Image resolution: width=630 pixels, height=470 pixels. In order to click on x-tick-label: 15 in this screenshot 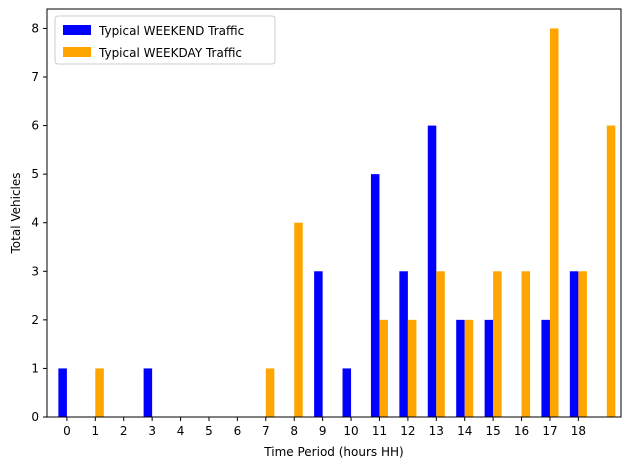, I will do `click(492, 431)`.